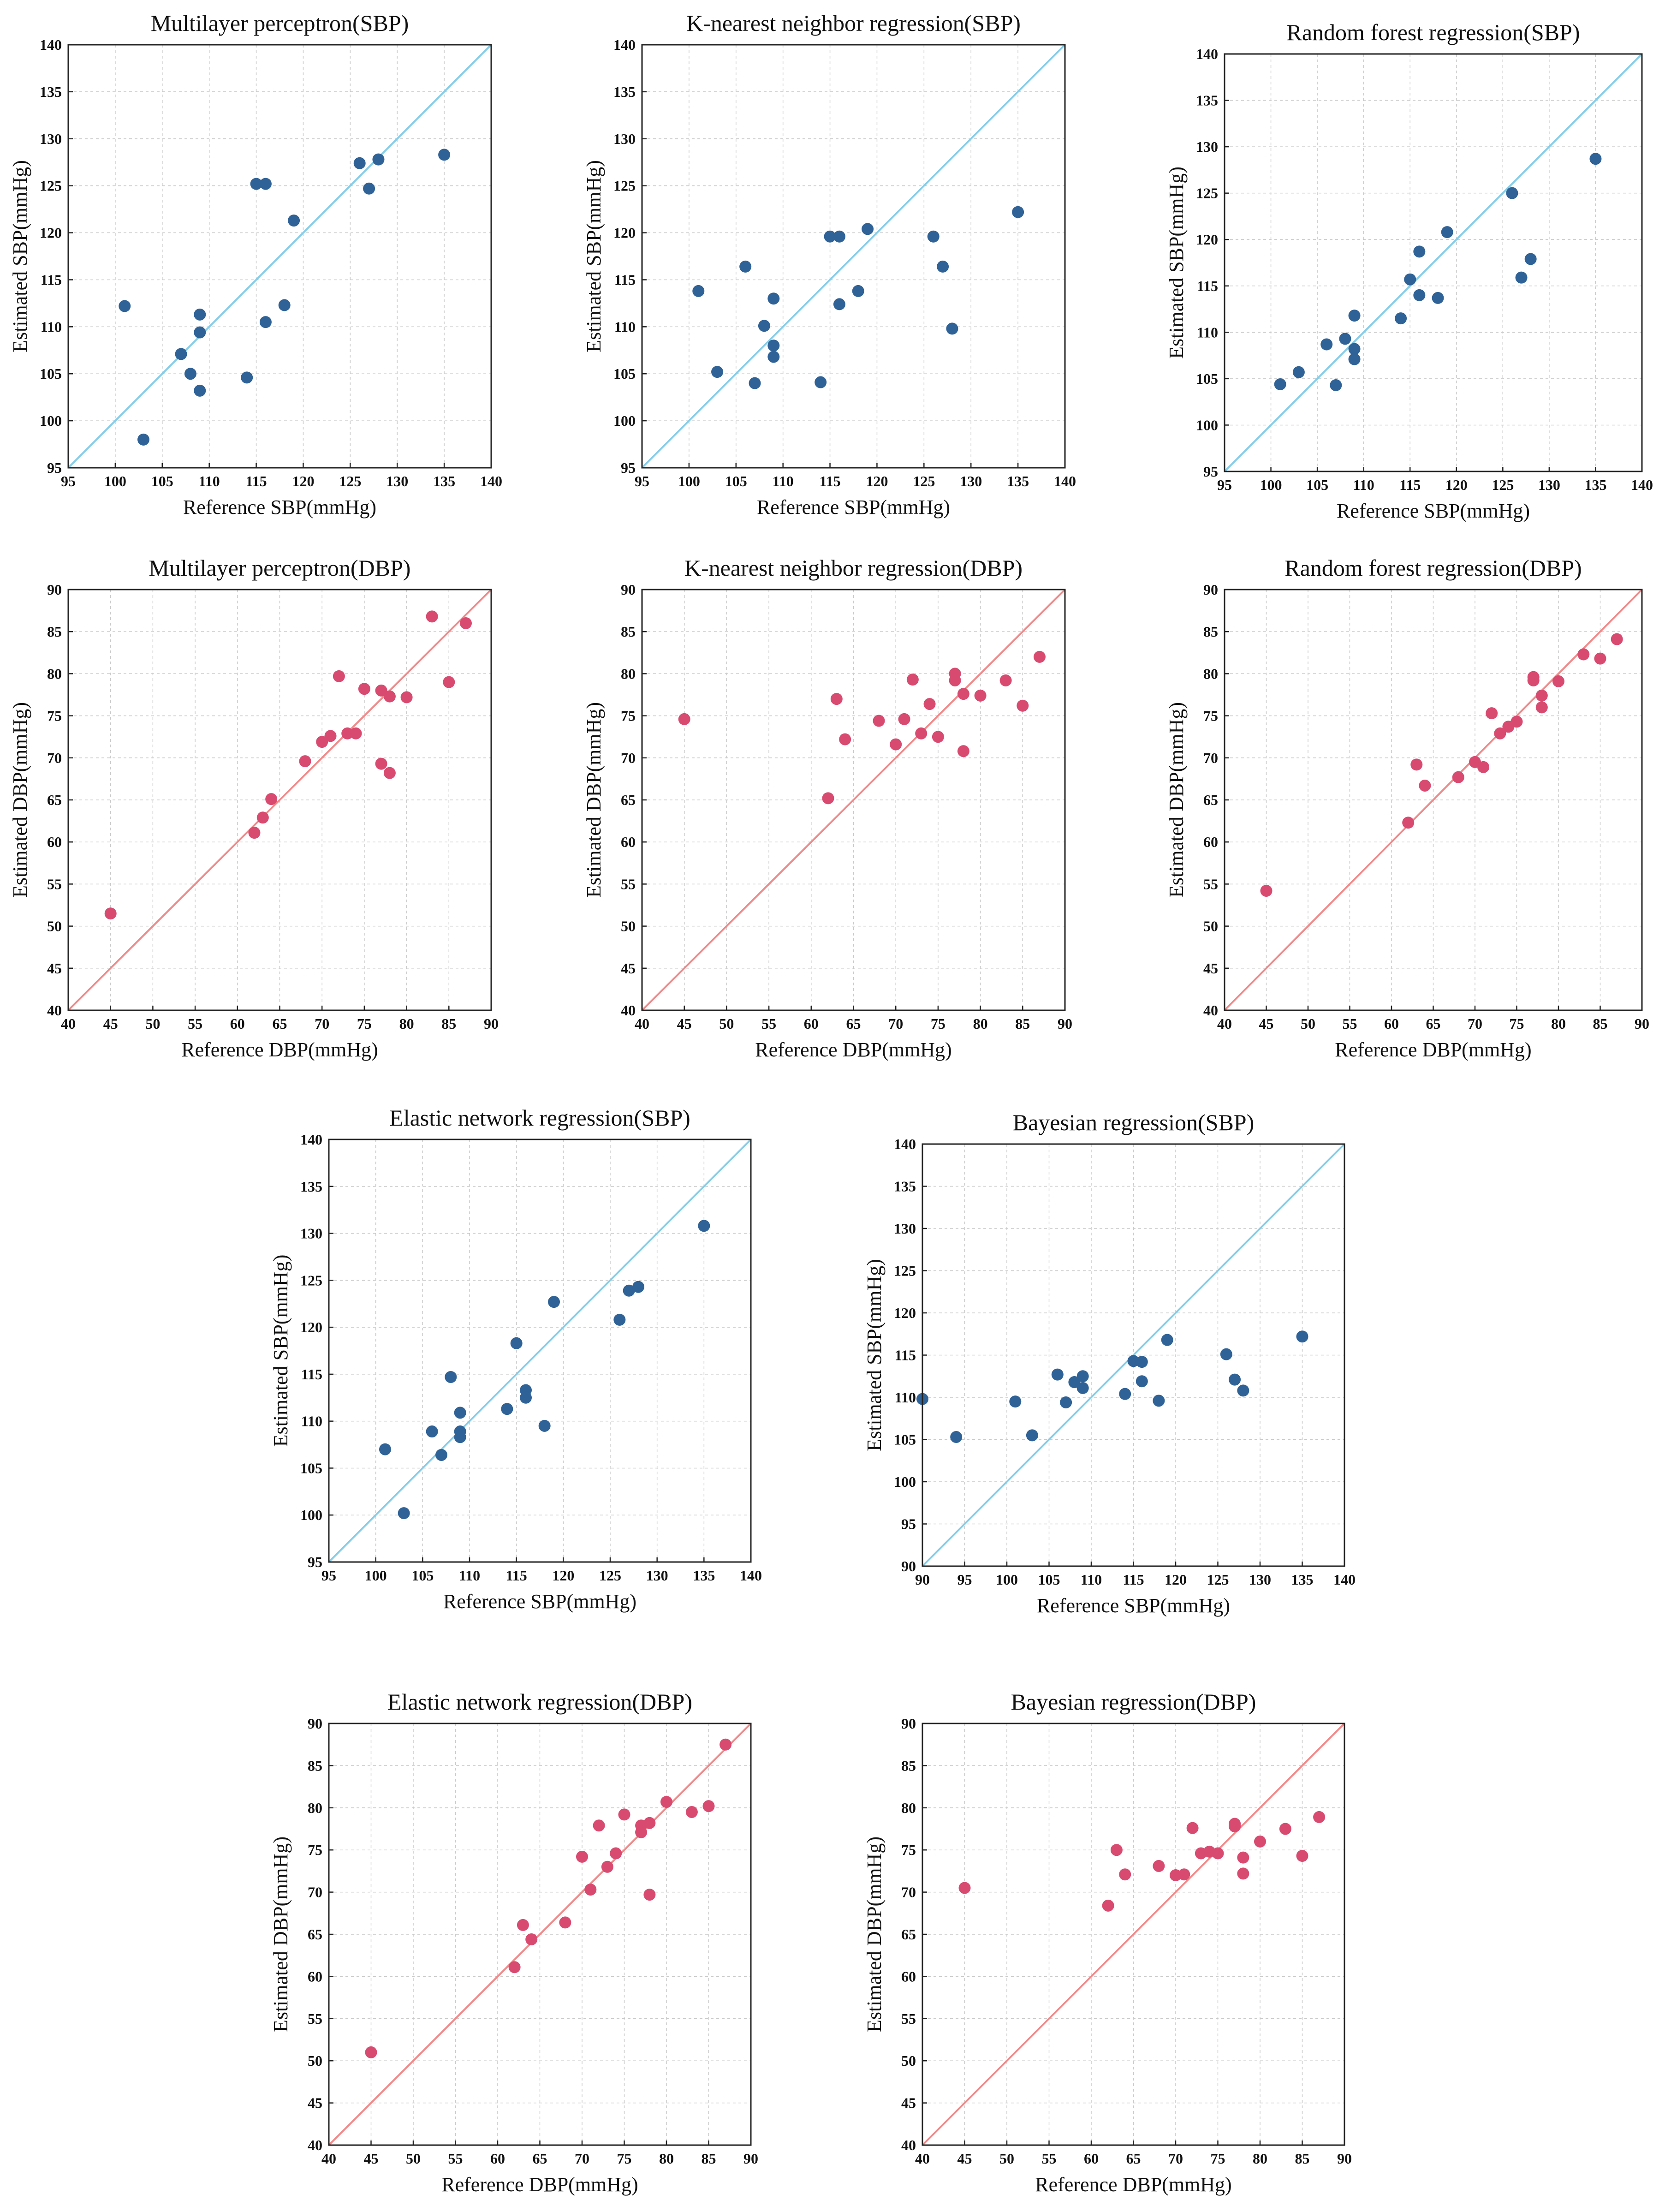 The width and height of the screenshot is (1665, 2212). I want to click on x-tick-label: 90, so click(1642, 1023).